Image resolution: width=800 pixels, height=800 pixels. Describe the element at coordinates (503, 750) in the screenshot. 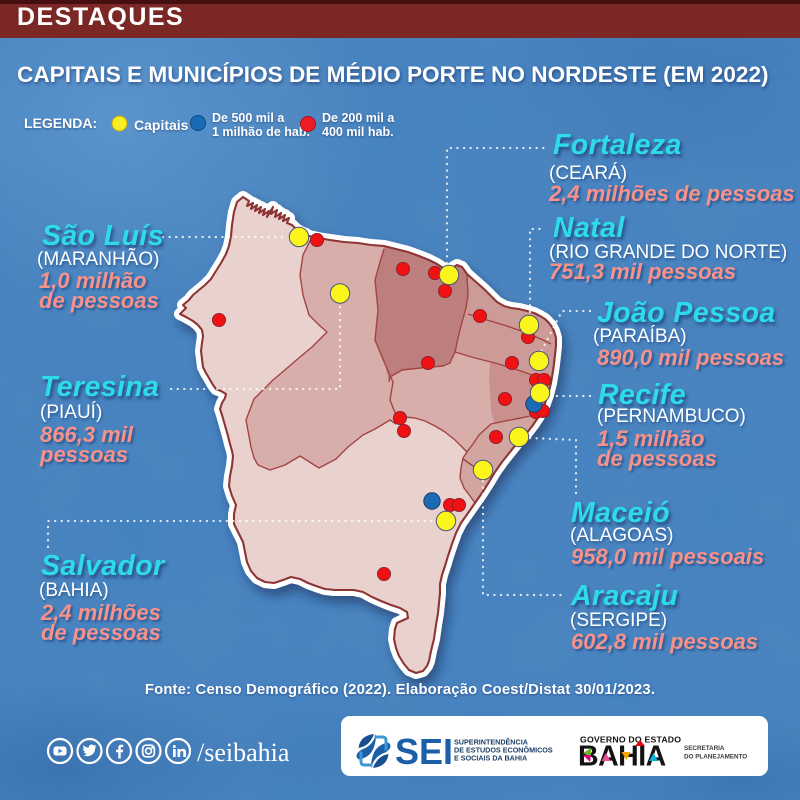

I see `svg-text: DE ESTUDOS ECONÔMICOS` at that location.